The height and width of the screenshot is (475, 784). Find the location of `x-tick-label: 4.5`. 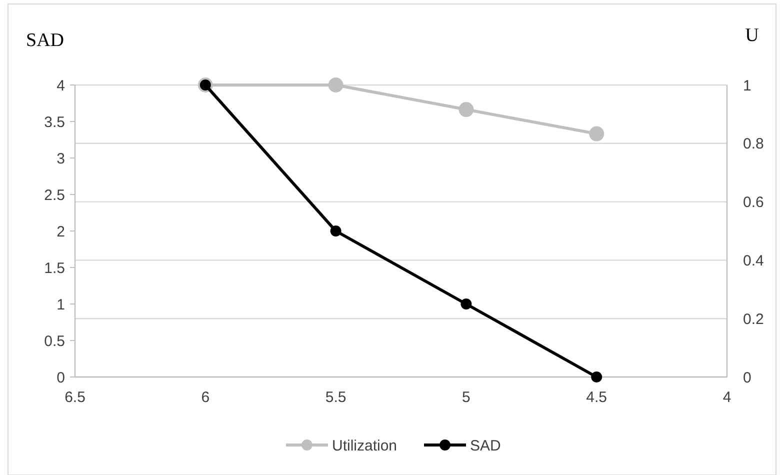

x-tick-label: 4.5 is located at coordinates (597, 397).